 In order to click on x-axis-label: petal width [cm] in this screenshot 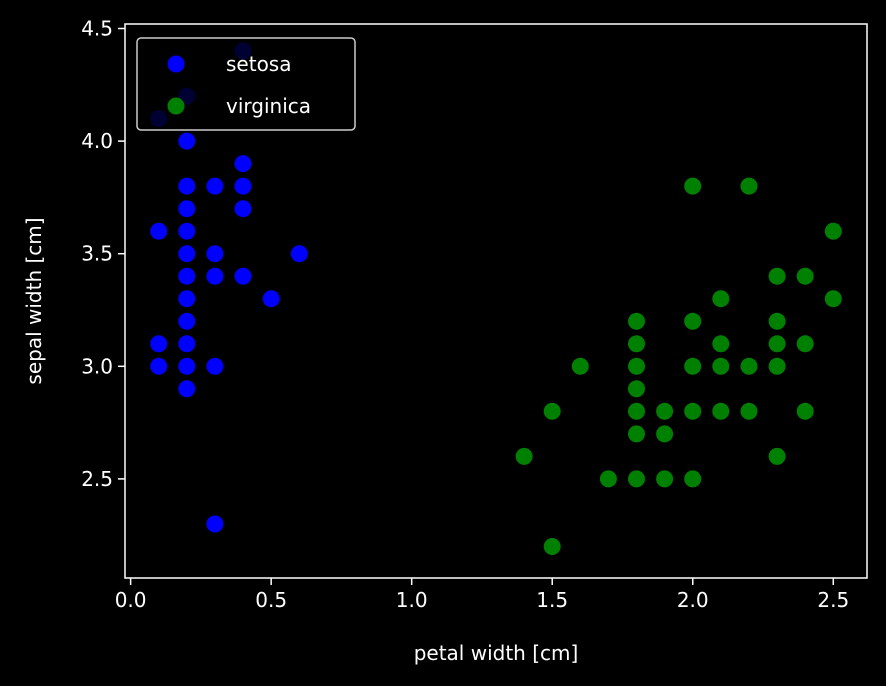, I will do `click(496, 653)`.